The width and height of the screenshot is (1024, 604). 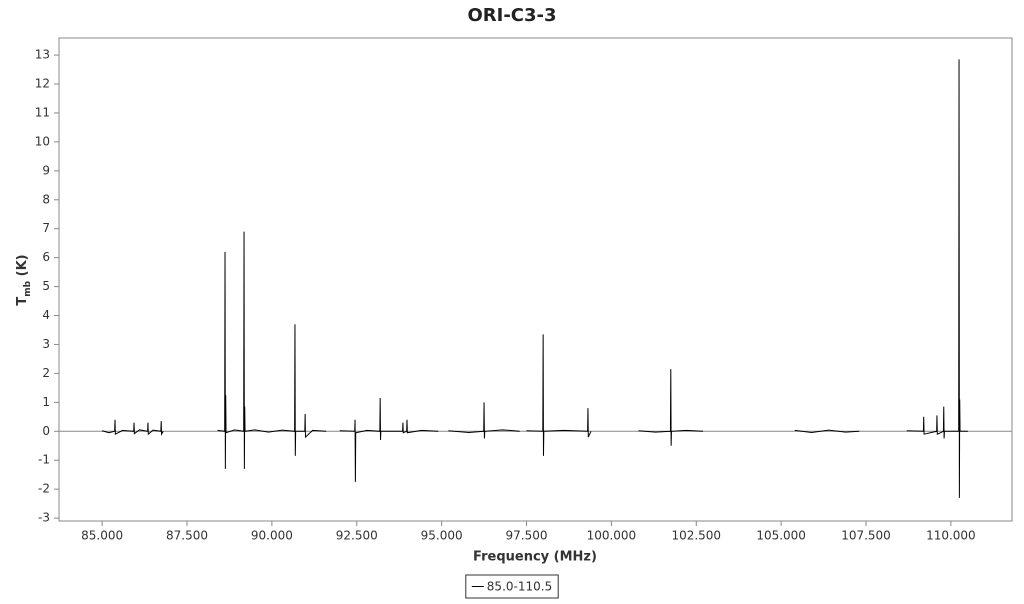 What do you see at coordinates (42, 55) in the screenshot?
I see `y-tick-label: 13` at bounding box center [42, 55].